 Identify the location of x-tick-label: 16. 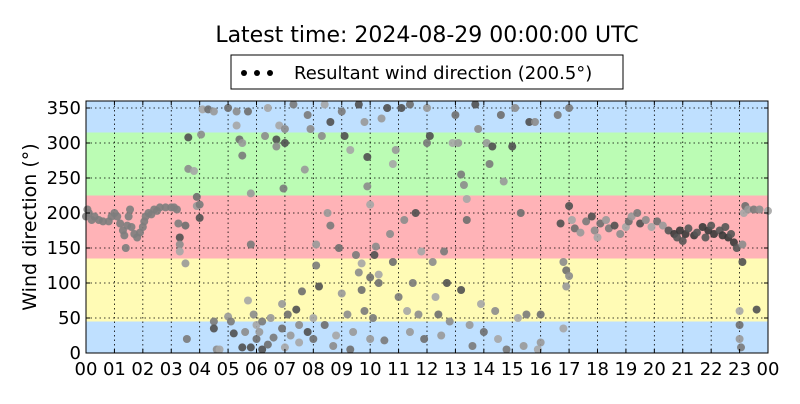
(540, 369).